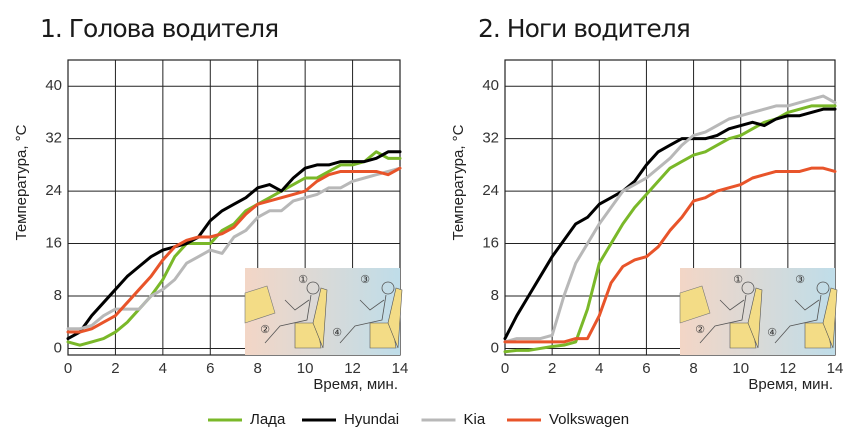 The height and width of the screenshot is (447, 860). Describe the element at coordinates (268, 419) in the screenshot. I see `legend-label: Лада` at that location.